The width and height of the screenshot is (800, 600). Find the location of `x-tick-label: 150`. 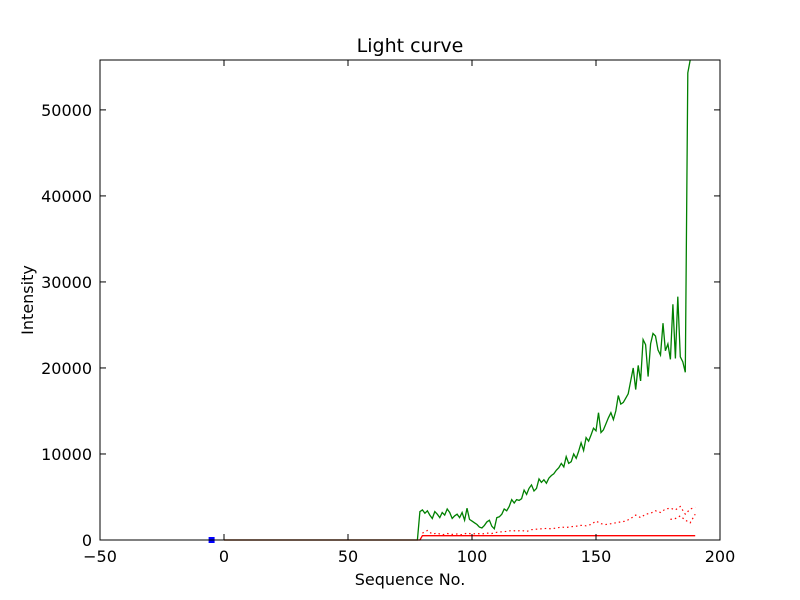

x-tick-label: 150 is located at coordinates (596, 556).